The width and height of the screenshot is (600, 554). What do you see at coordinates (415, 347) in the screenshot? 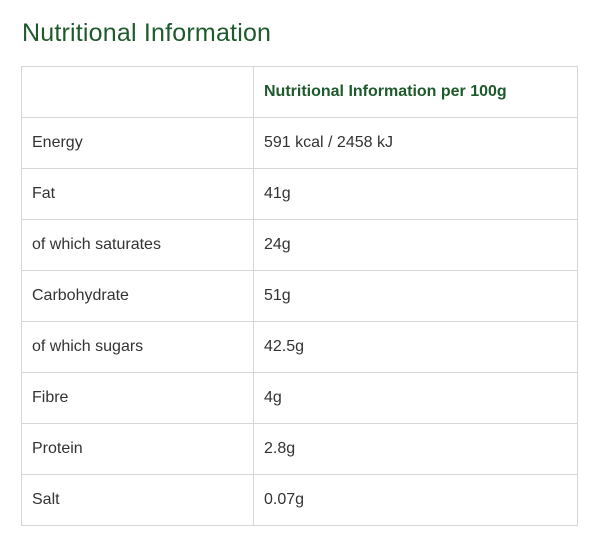
I see `nutrient-value: 42.5g` at bounding box center [415, 347].